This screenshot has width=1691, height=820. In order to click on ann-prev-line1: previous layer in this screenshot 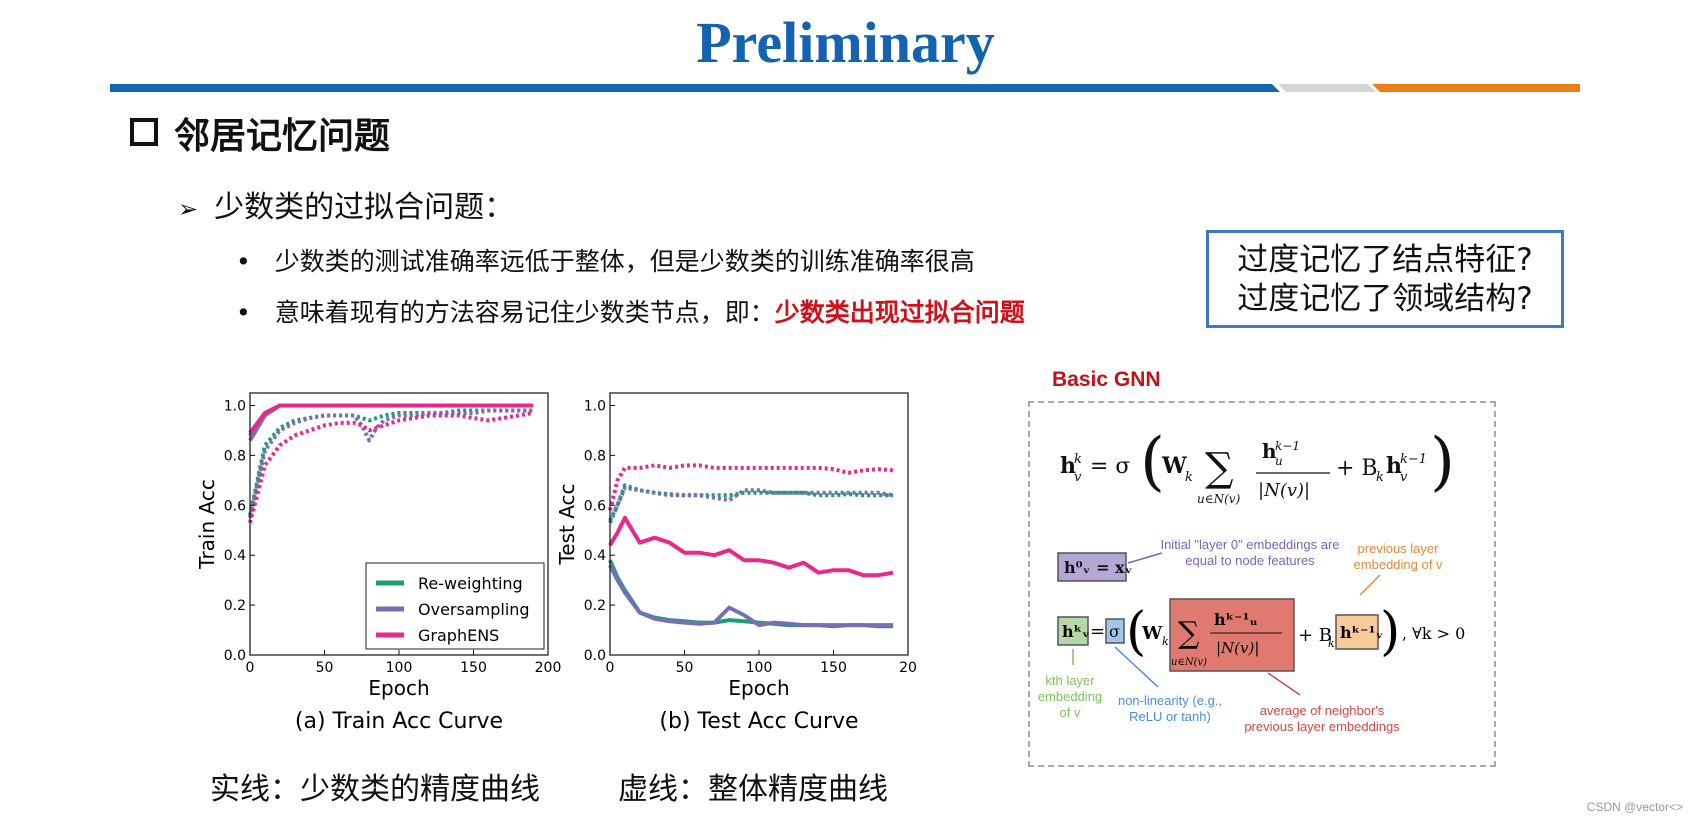, I will do `click(1399, 548)`.